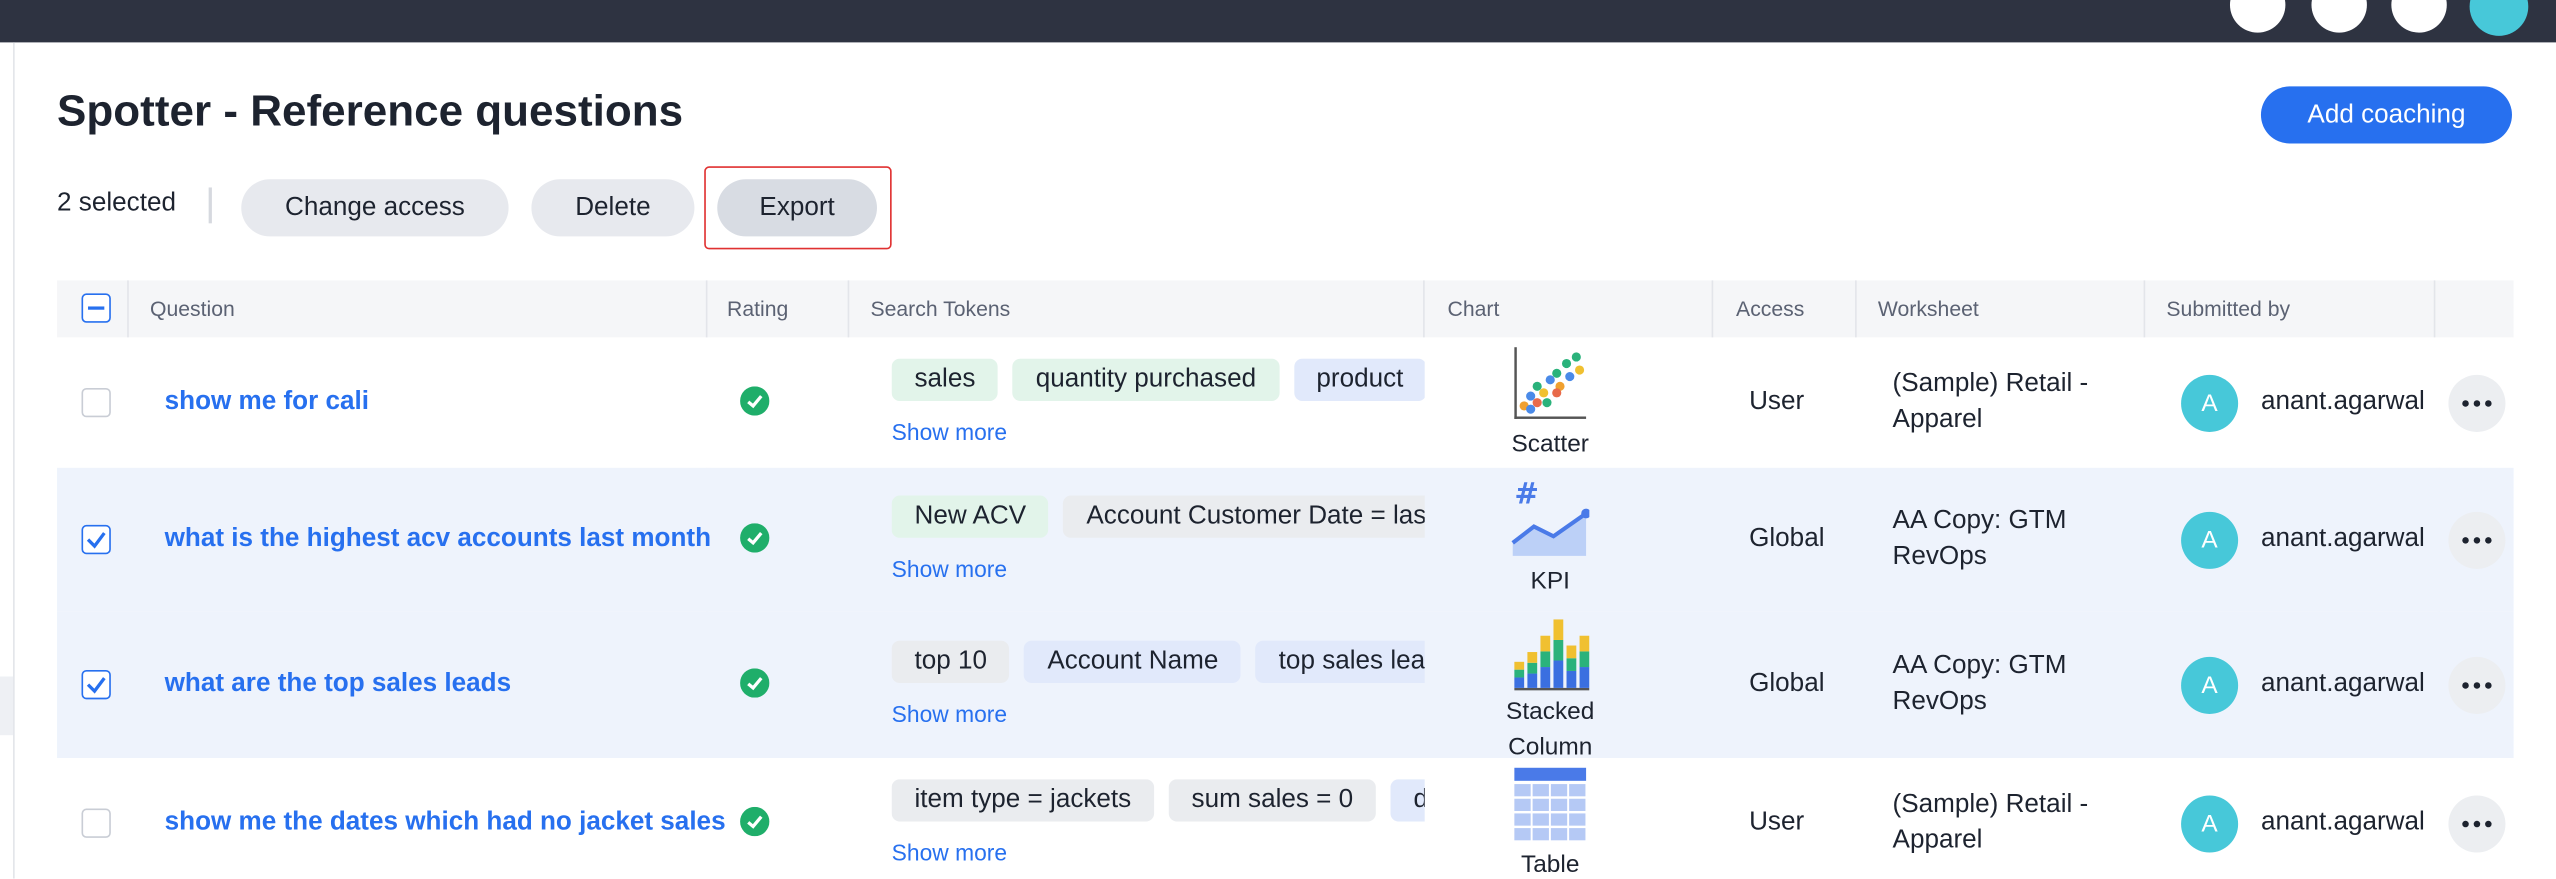  What do you see at coordinates (1340, 662) in the screenshot?
I see `search-token: top sales lea` at bounding box center [1340, 662].